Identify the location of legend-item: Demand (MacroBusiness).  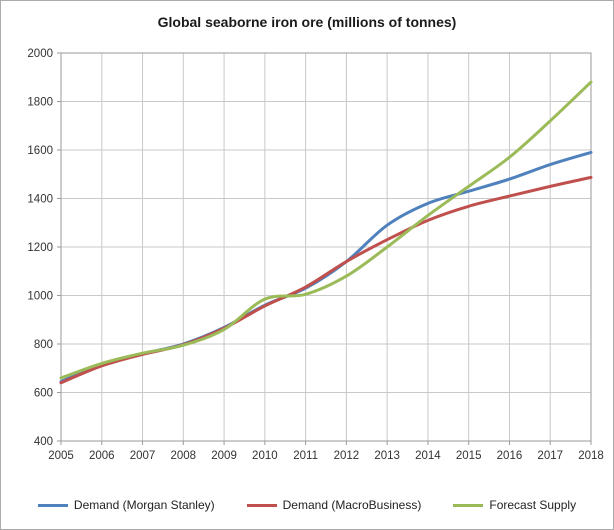
(334, 505).